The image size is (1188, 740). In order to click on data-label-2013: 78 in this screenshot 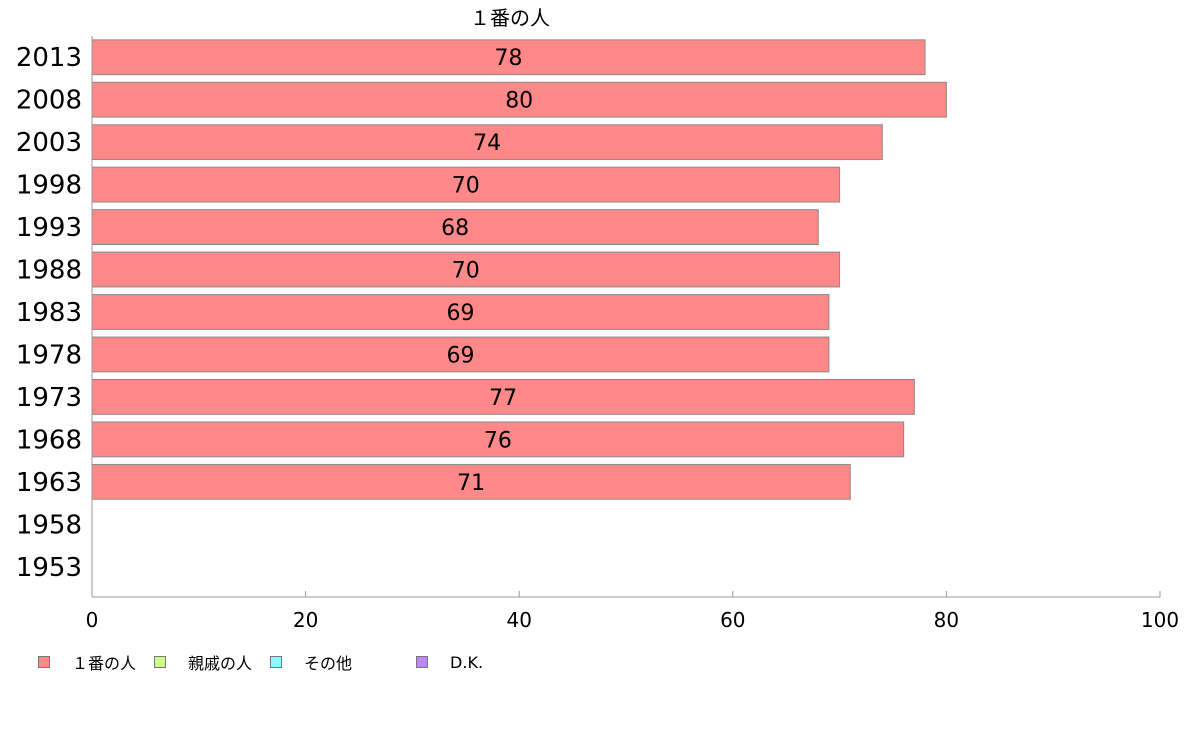, I will do `click(509, 58)`.